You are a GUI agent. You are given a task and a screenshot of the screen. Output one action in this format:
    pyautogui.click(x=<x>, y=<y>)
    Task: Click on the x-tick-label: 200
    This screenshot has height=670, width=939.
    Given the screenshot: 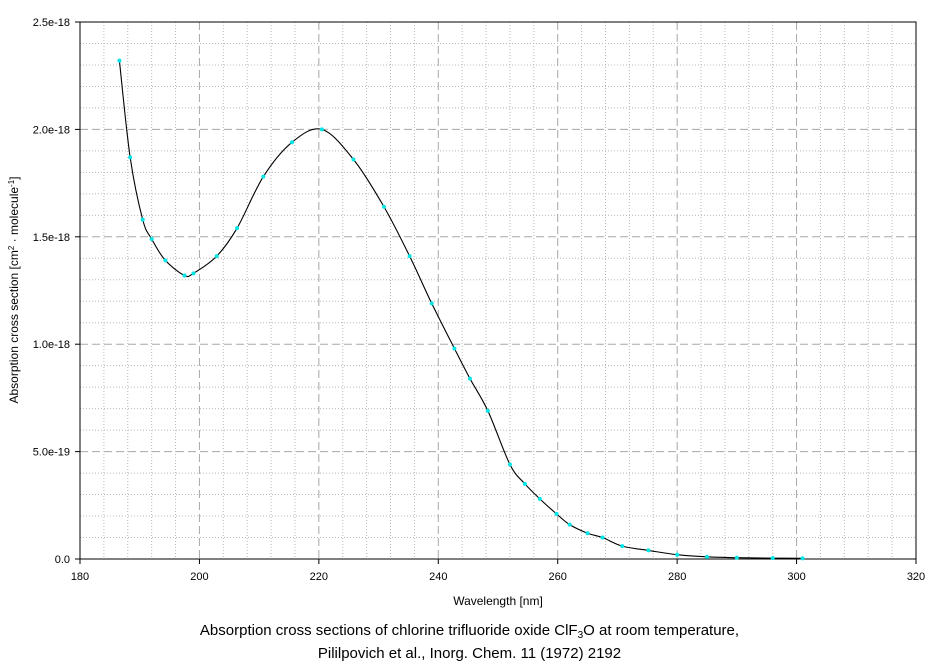 What is the action you would take?
    pyautogui.click(x=199, y=577)
    